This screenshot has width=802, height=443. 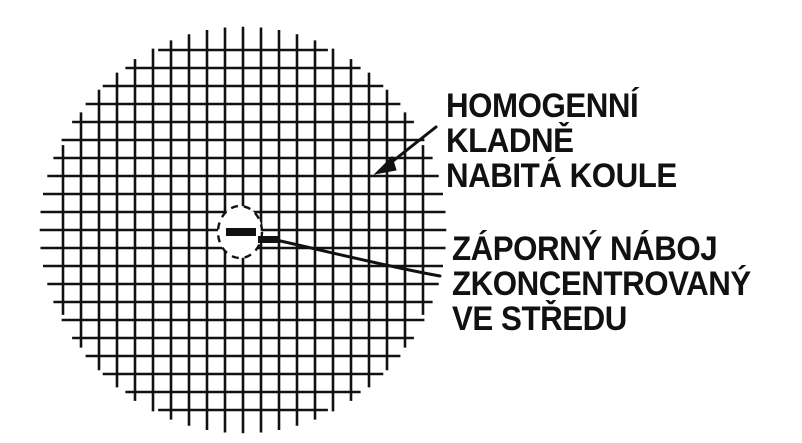 What do you see at coordinates (269, 239) in the screenshot?
I see `charge-bar-right` at bounding box center [269, 239].